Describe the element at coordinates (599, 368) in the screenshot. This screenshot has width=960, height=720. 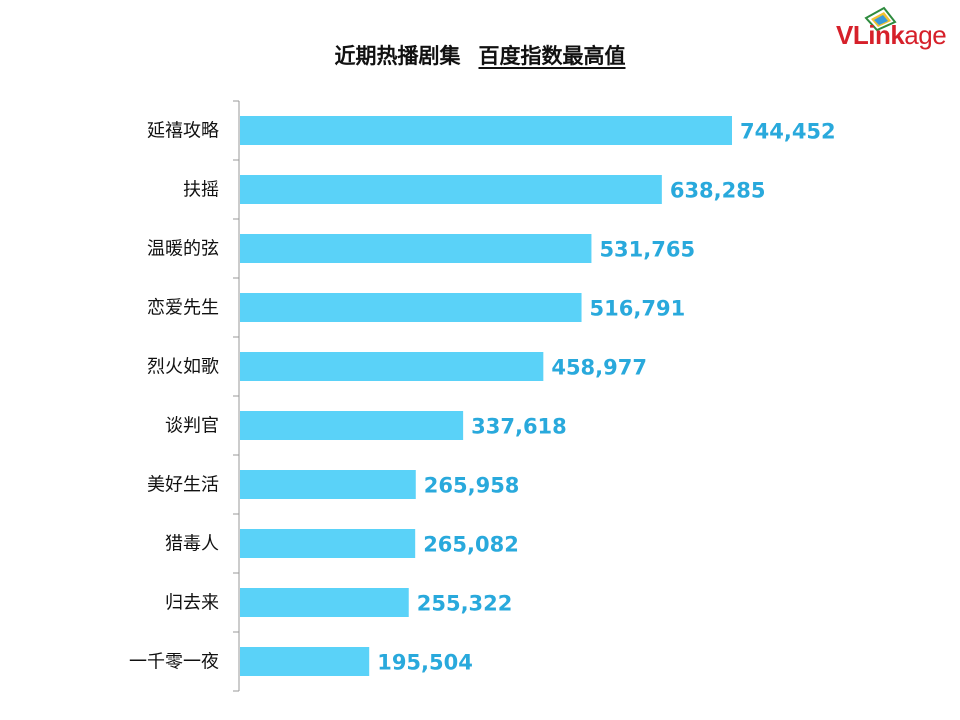
I see `value-label: 458,977` at that location.